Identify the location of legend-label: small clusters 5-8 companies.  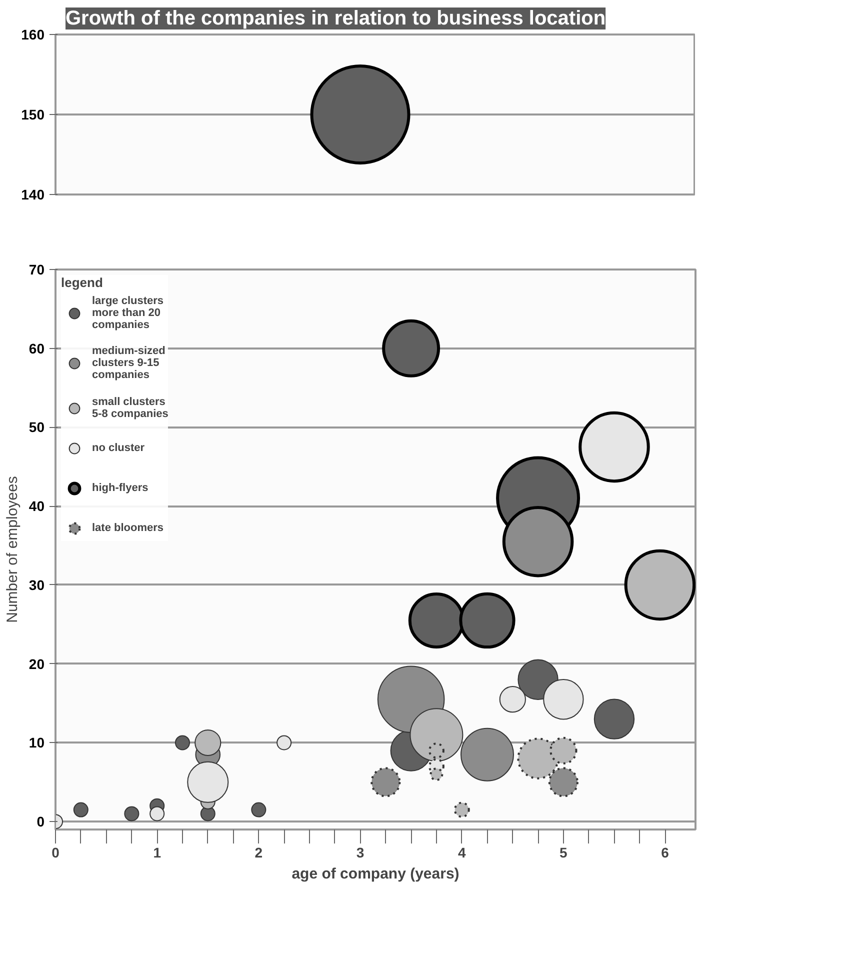
(130, 408).